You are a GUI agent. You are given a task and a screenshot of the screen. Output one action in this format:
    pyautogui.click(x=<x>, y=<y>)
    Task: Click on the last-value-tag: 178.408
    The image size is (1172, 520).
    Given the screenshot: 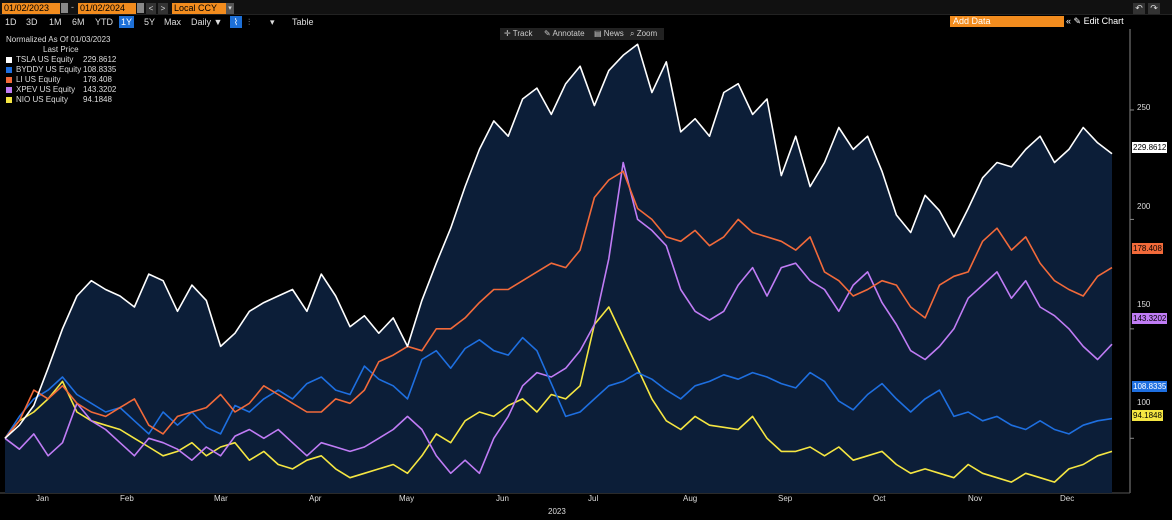 What is the action you would take?
    pyautogui.click(x=1147, y=248)
    